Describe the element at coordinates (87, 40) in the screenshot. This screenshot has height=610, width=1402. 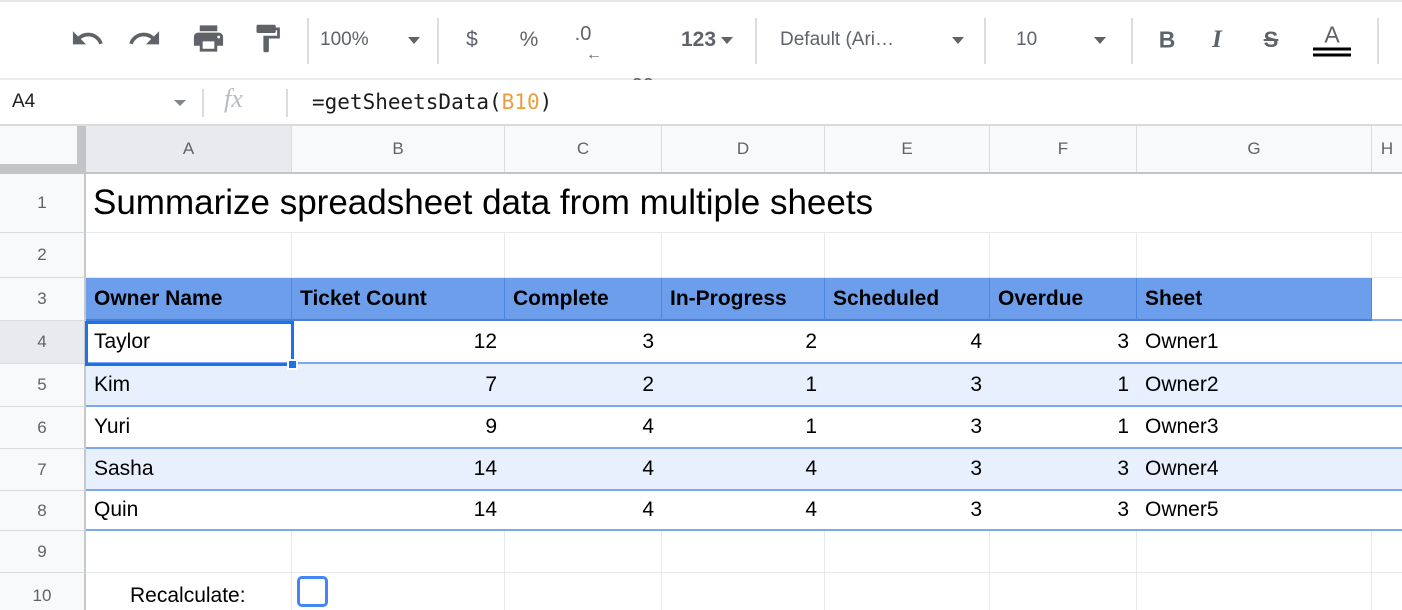
I see `undo-button` at that location.